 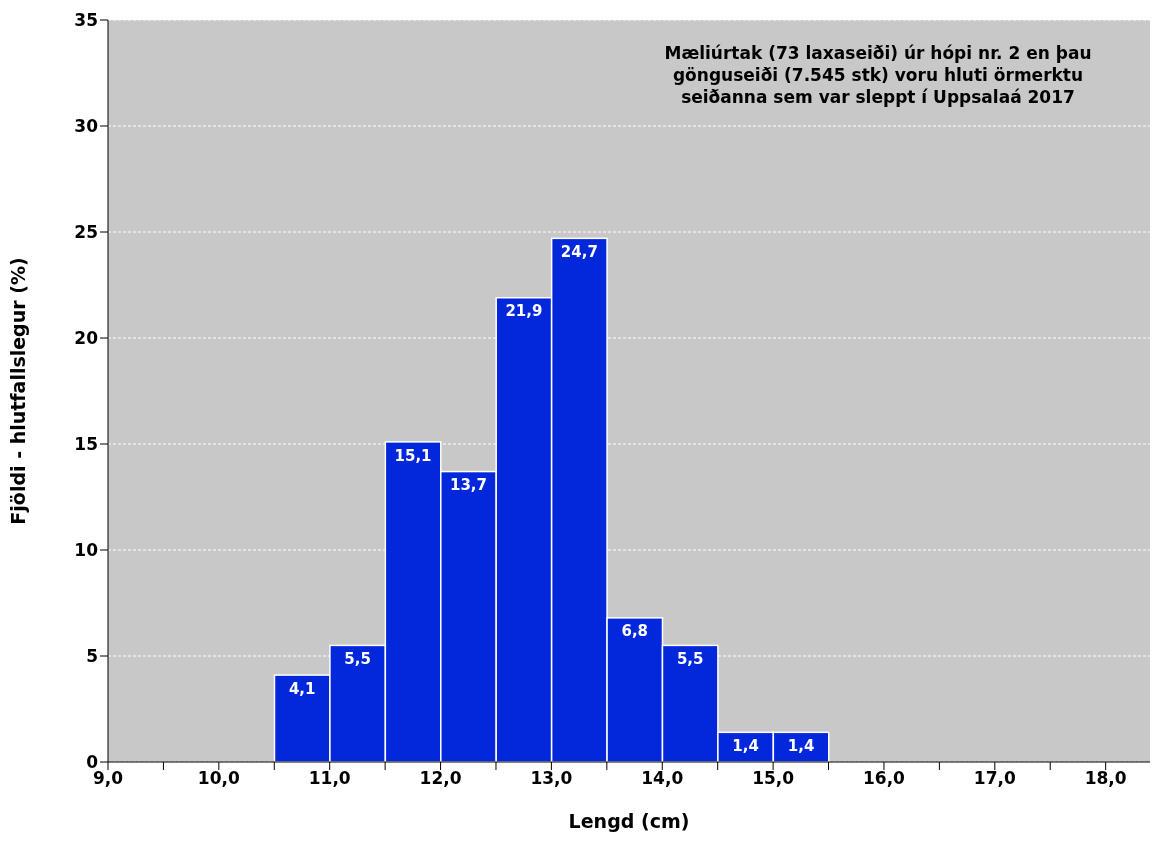 I want to click on y-axis-title: Fjöldi - hlutfallslegur (%), so click(x=17, y=391).